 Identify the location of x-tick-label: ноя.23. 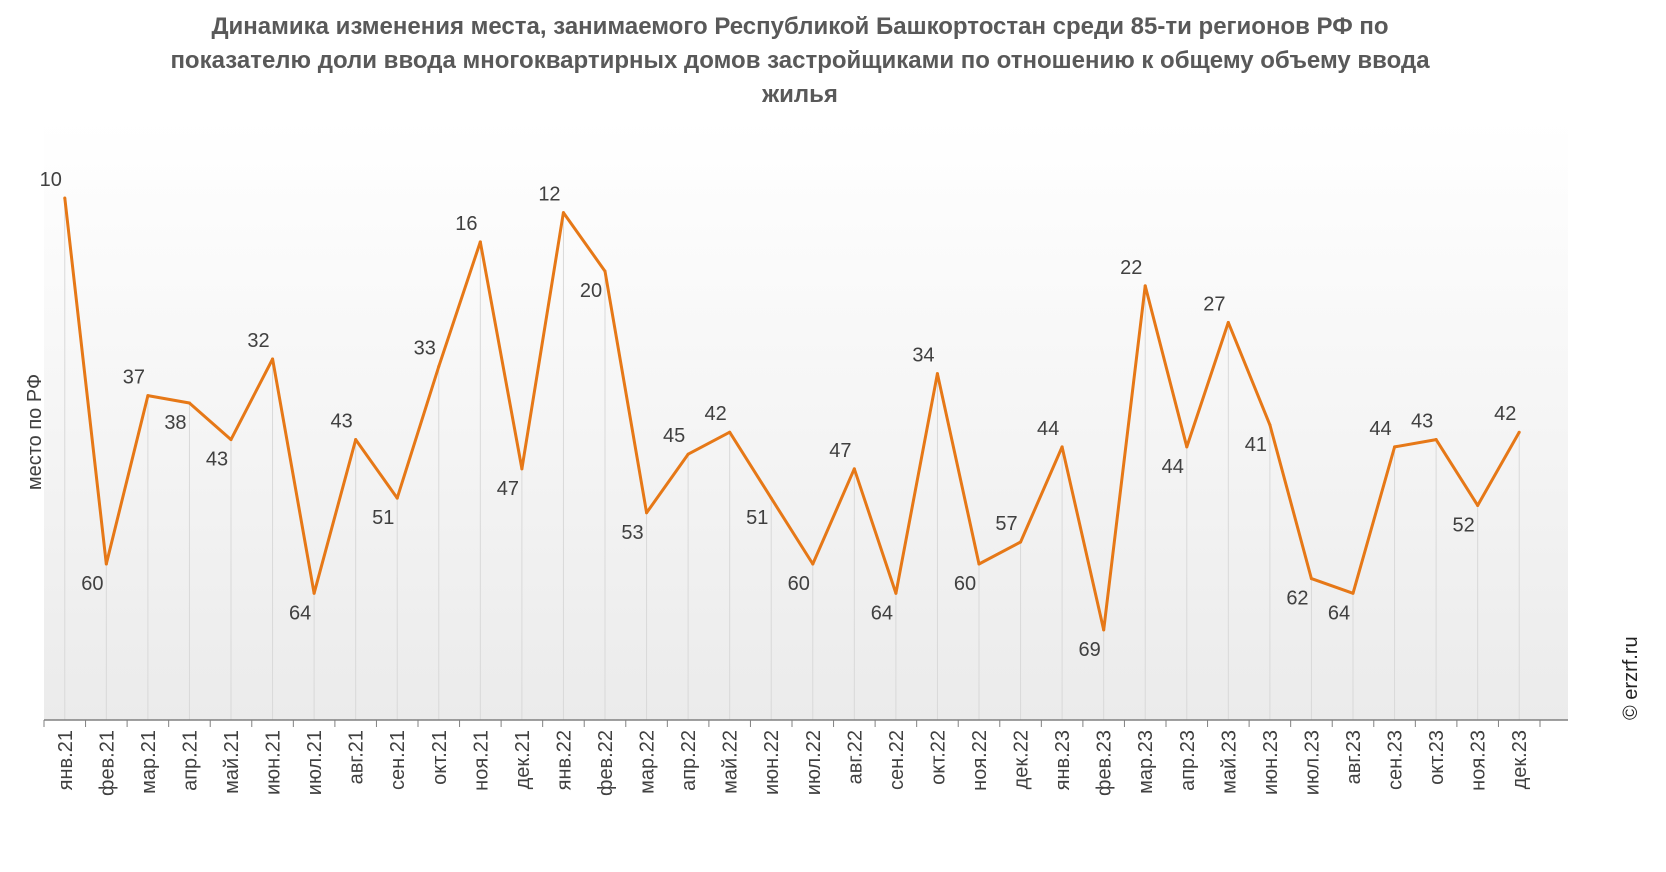
(1479, 760).